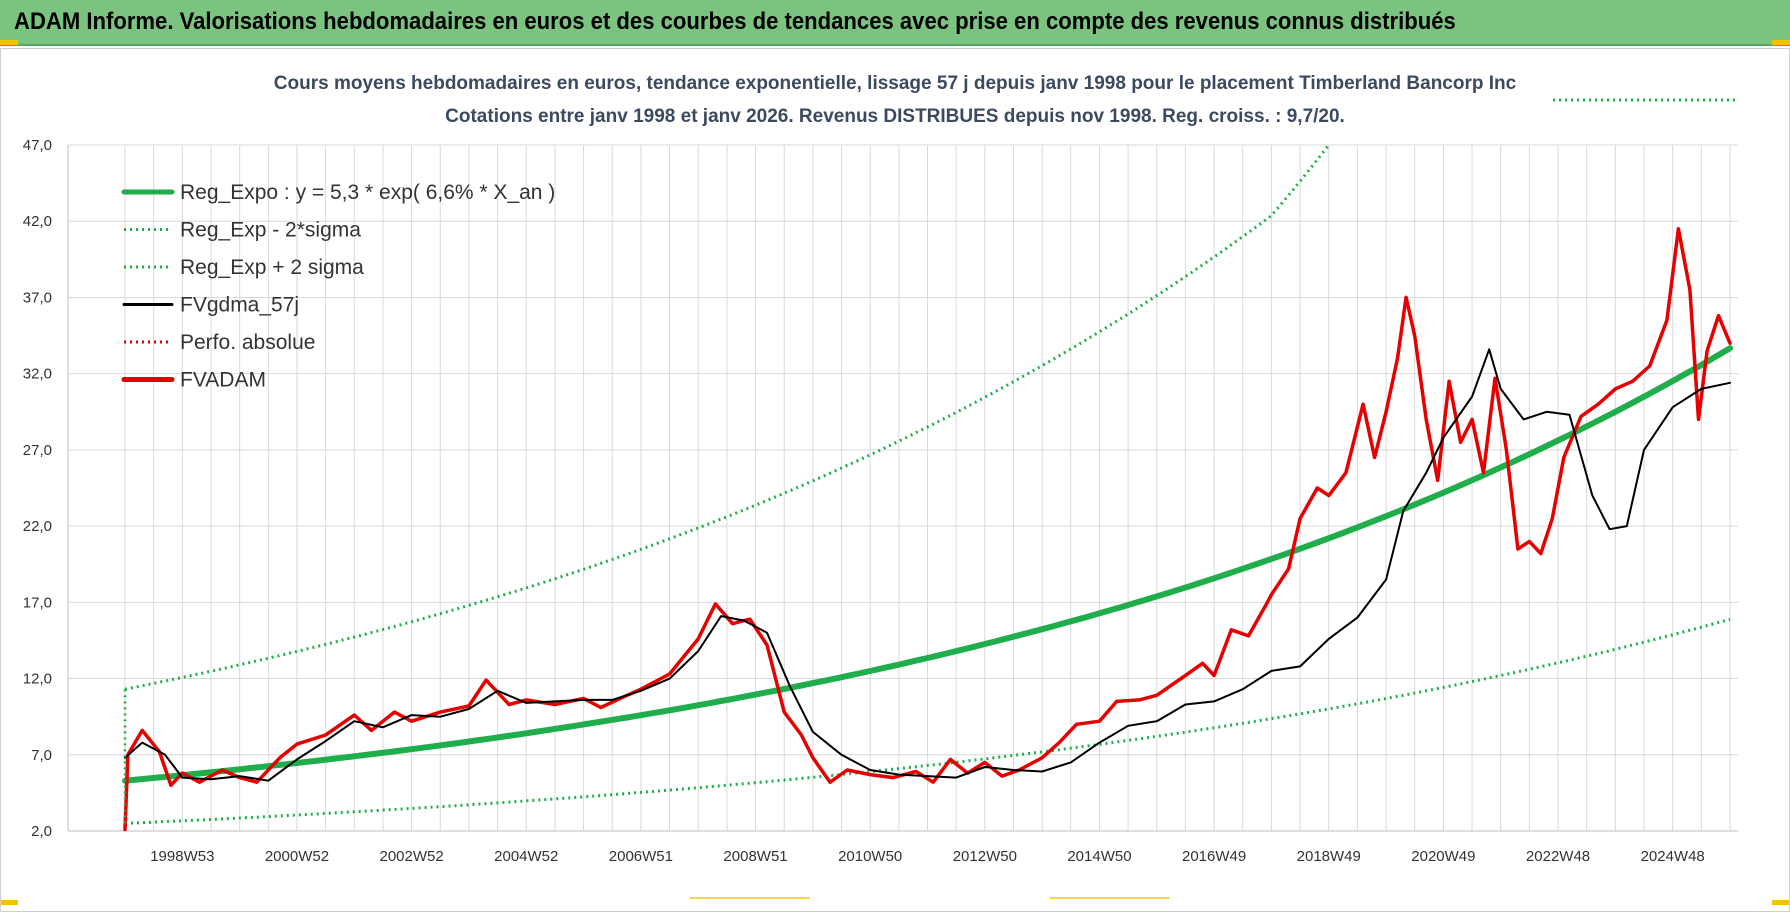  Describe the element at coordinates (1329, 856) in the screenshot. I see `x-tick-label: 2018W49` at that location.